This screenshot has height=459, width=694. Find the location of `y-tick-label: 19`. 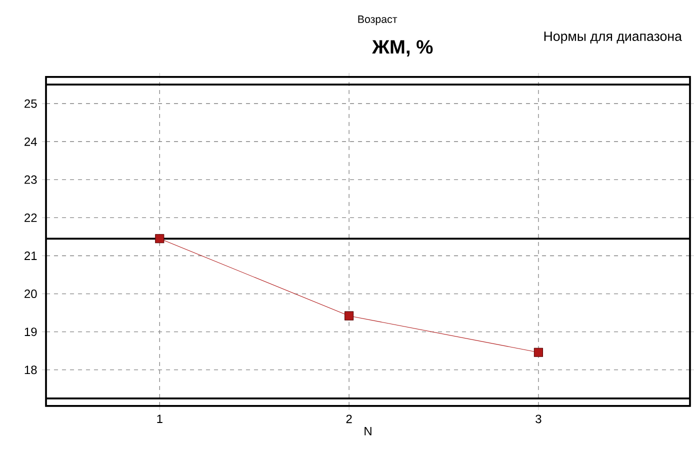

y-tick-label: 19 is located at coordinates (30, 332).